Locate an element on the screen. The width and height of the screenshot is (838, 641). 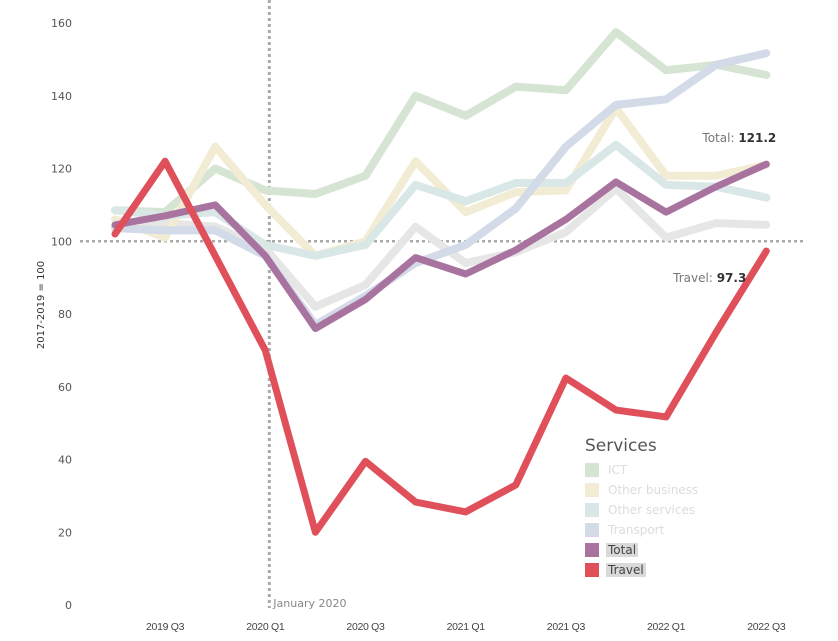
x-tick-label: 2020 Q3 is located at coordinates (365, 627).